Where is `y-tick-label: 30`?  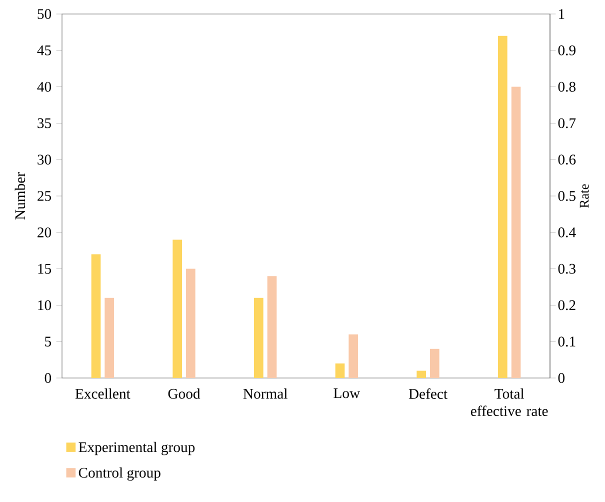
y-tick-label: 30 is located at coordinates (45, 159).